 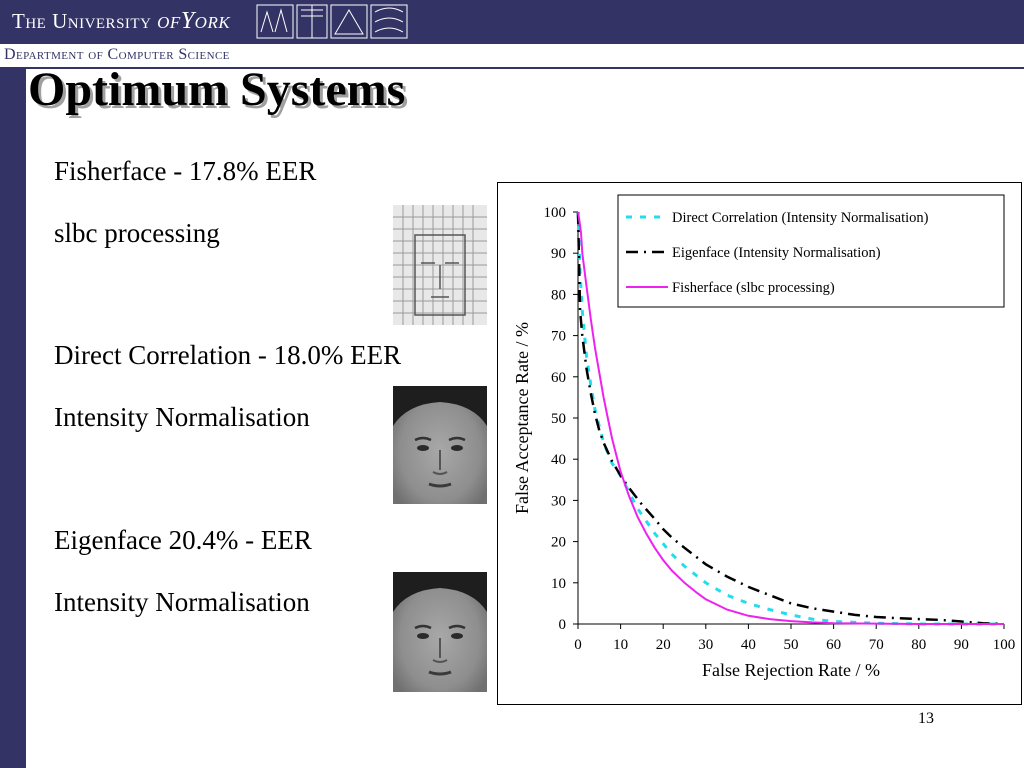 What do you see at coordinates (620, 645) in the screenshot?
I see `x-tick-label: 10` at bounding box center [620, 645].